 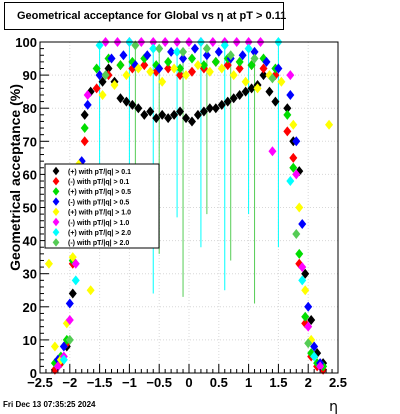 What do you see at coordinates (100, 382) in the screenshot?
I see `x-tick-label: −1.5` at bounding box center [100, 382].